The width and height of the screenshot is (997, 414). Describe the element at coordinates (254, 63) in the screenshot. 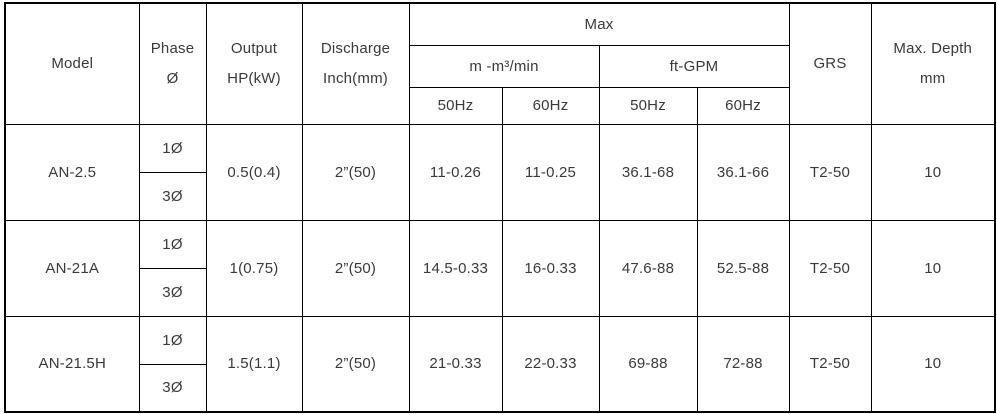

I see `header-output: Output HP(kW)` at that location.